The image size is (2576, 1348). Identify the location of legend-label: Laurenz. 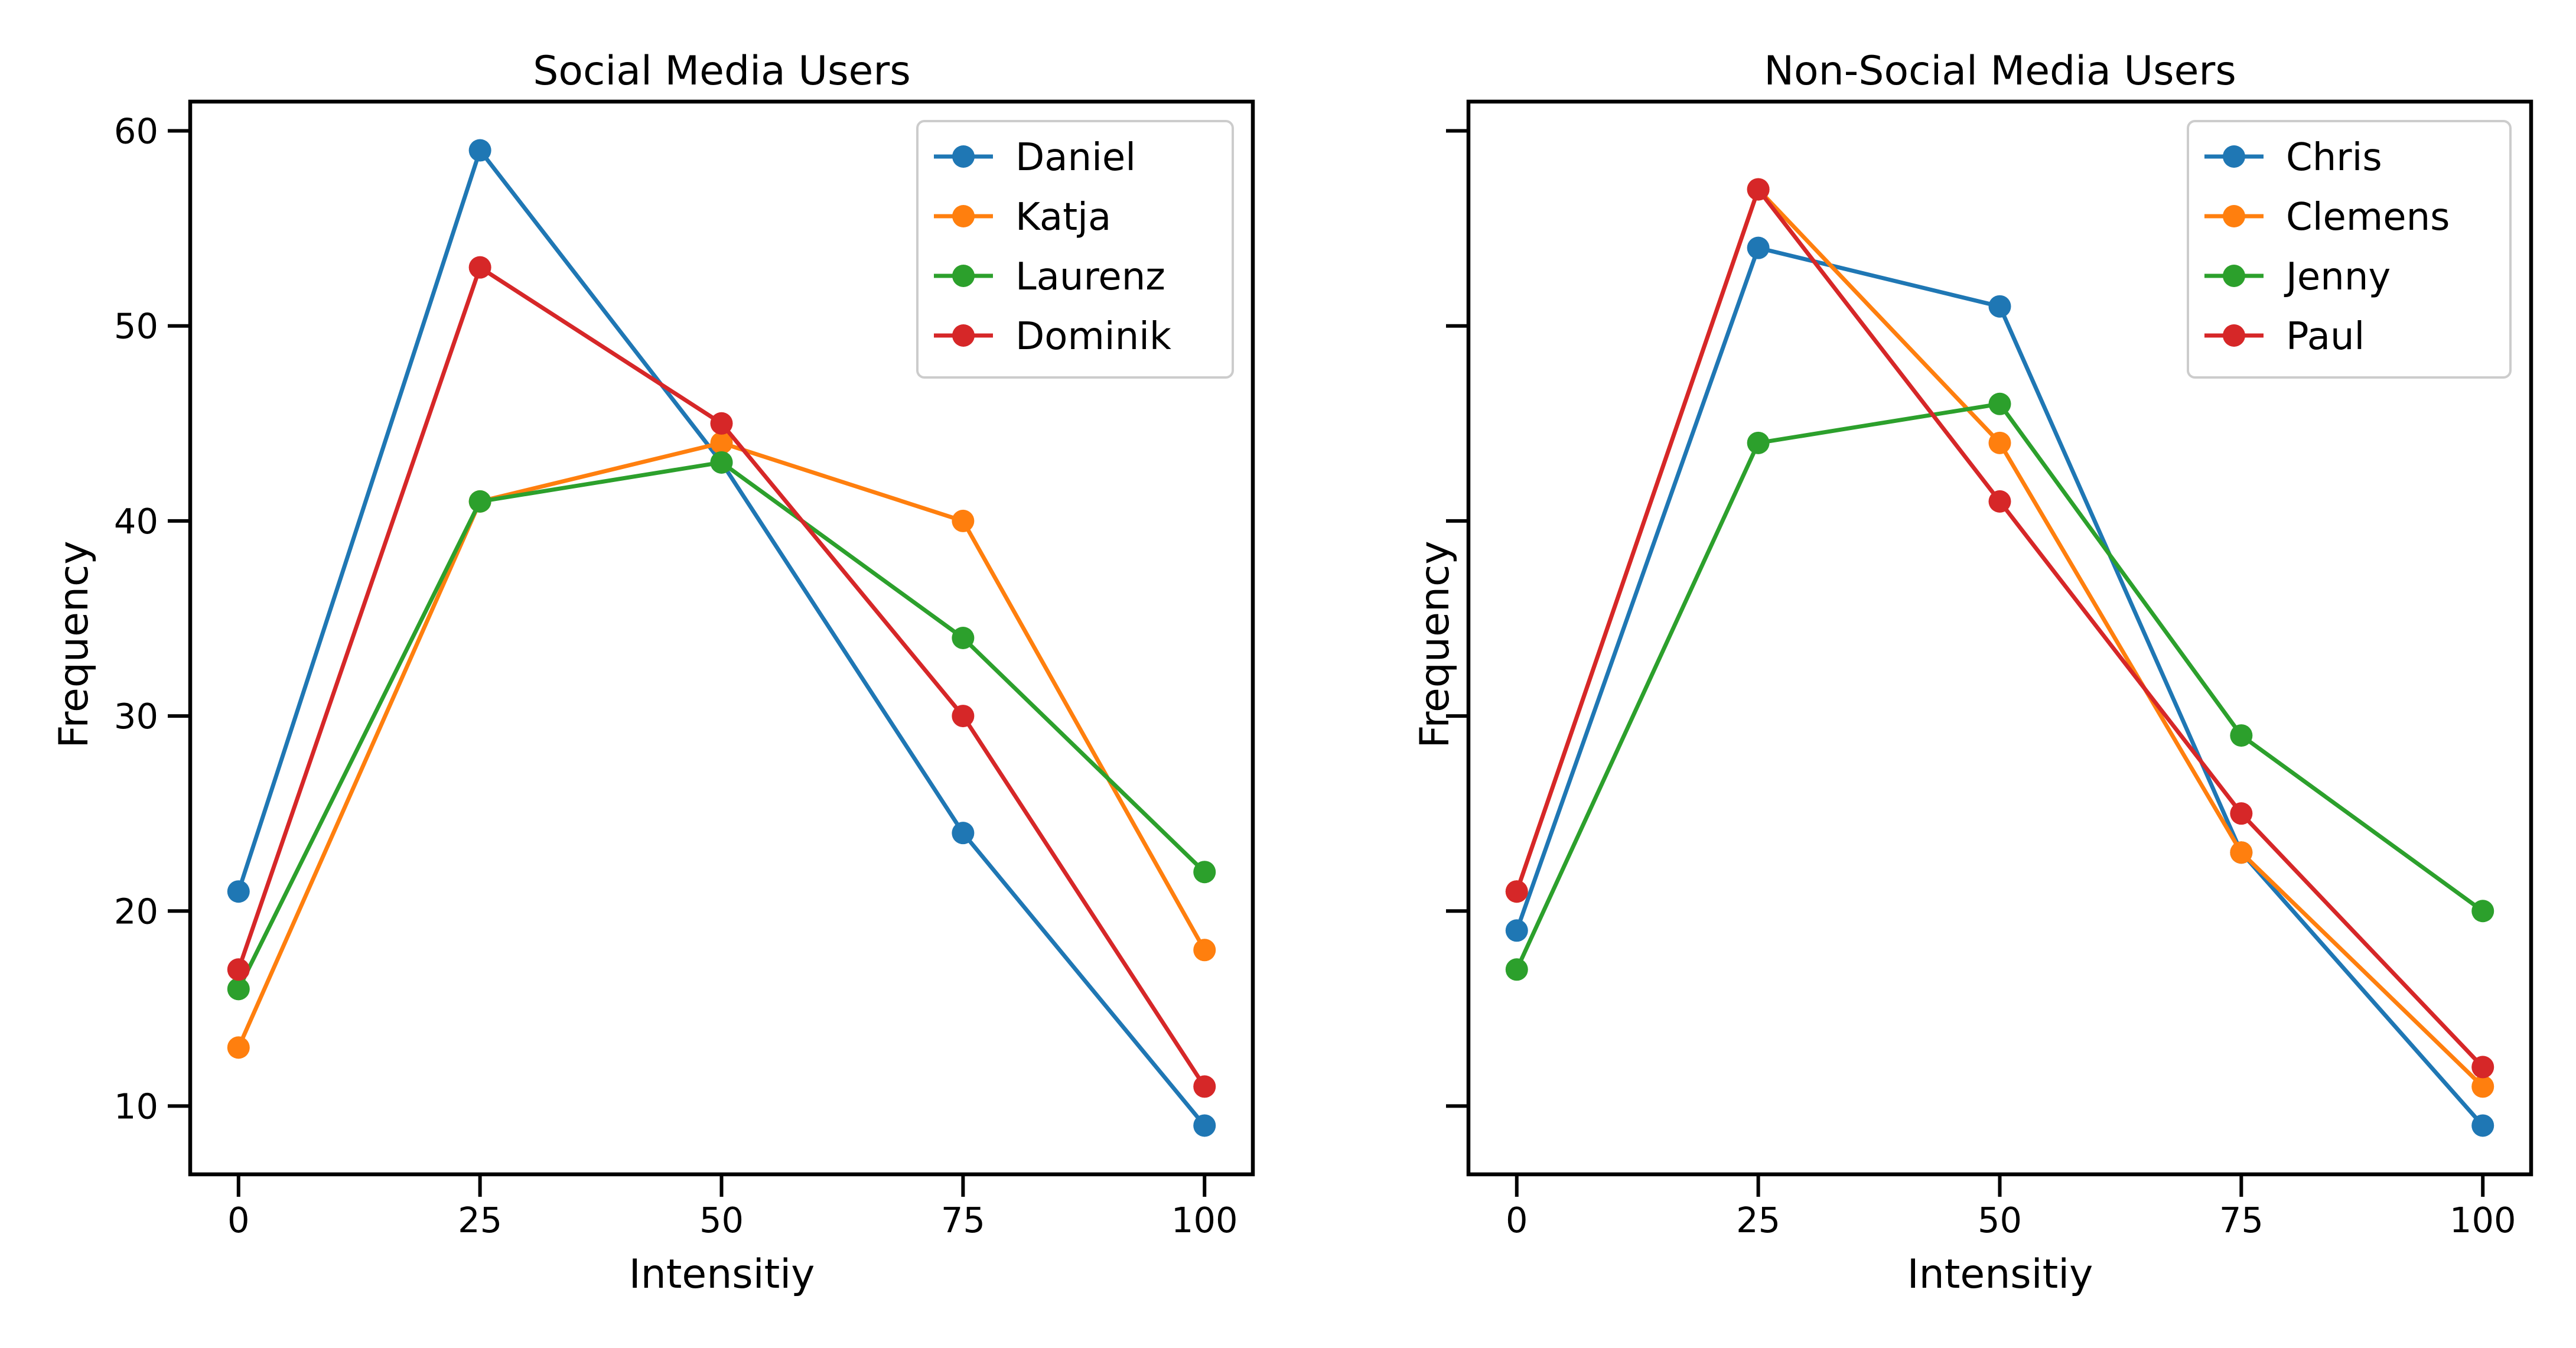
(1090, 277).